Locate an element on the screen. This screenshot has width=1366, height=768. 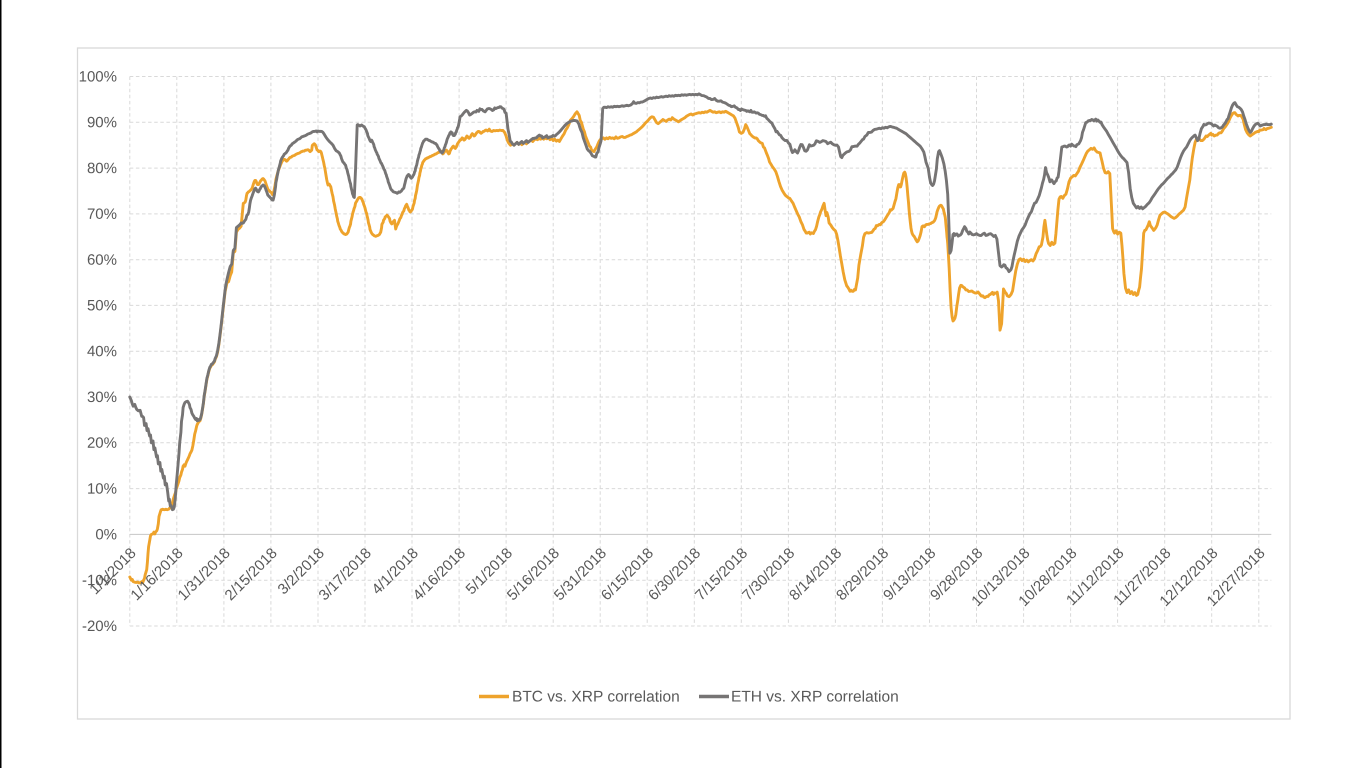
svg-text: 30% is located at coordinates (102, 397).